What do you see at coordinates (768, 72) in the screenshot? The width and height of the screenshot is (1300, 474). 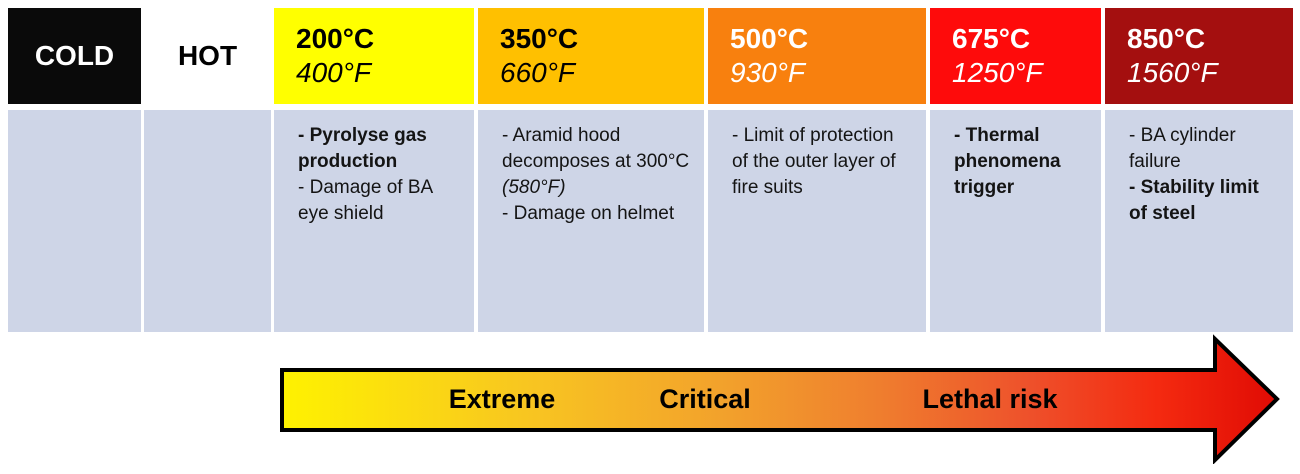 I see `header-500c-fahrenheit: 930°F` at bounding box center [768, 72].